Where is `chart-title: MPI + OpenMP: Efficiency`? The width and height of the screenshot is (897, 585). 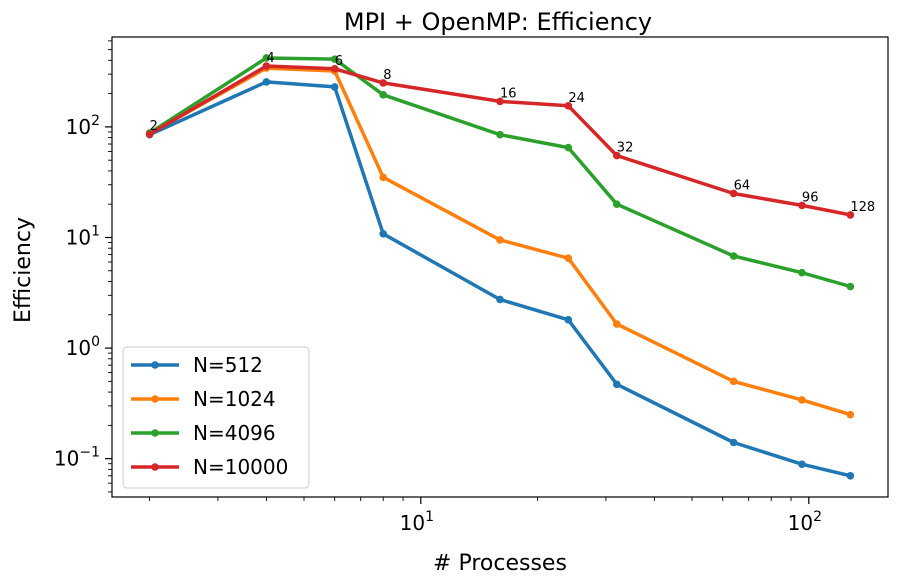
chart-title: MPI + OpenMP: Efficiency is located at coordinates (498, 22).